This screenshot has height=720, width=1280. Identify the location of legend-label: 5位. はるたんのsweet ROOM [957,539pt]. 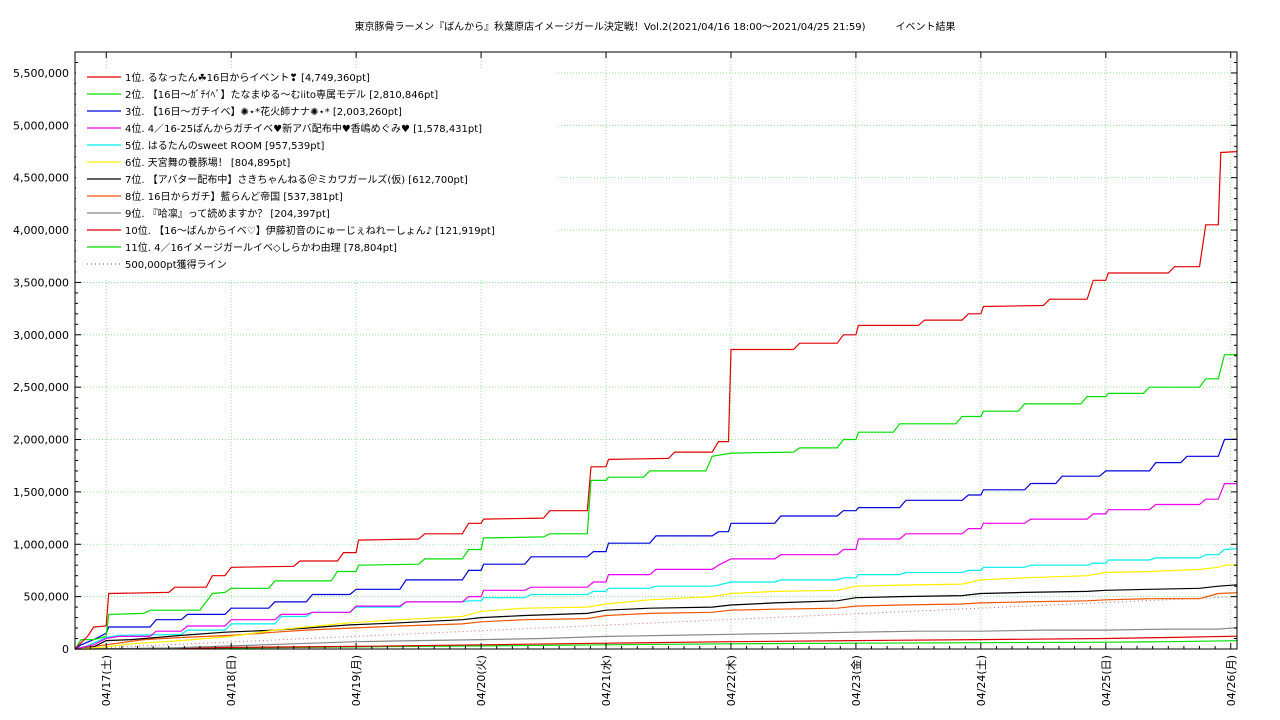
(225, 145).